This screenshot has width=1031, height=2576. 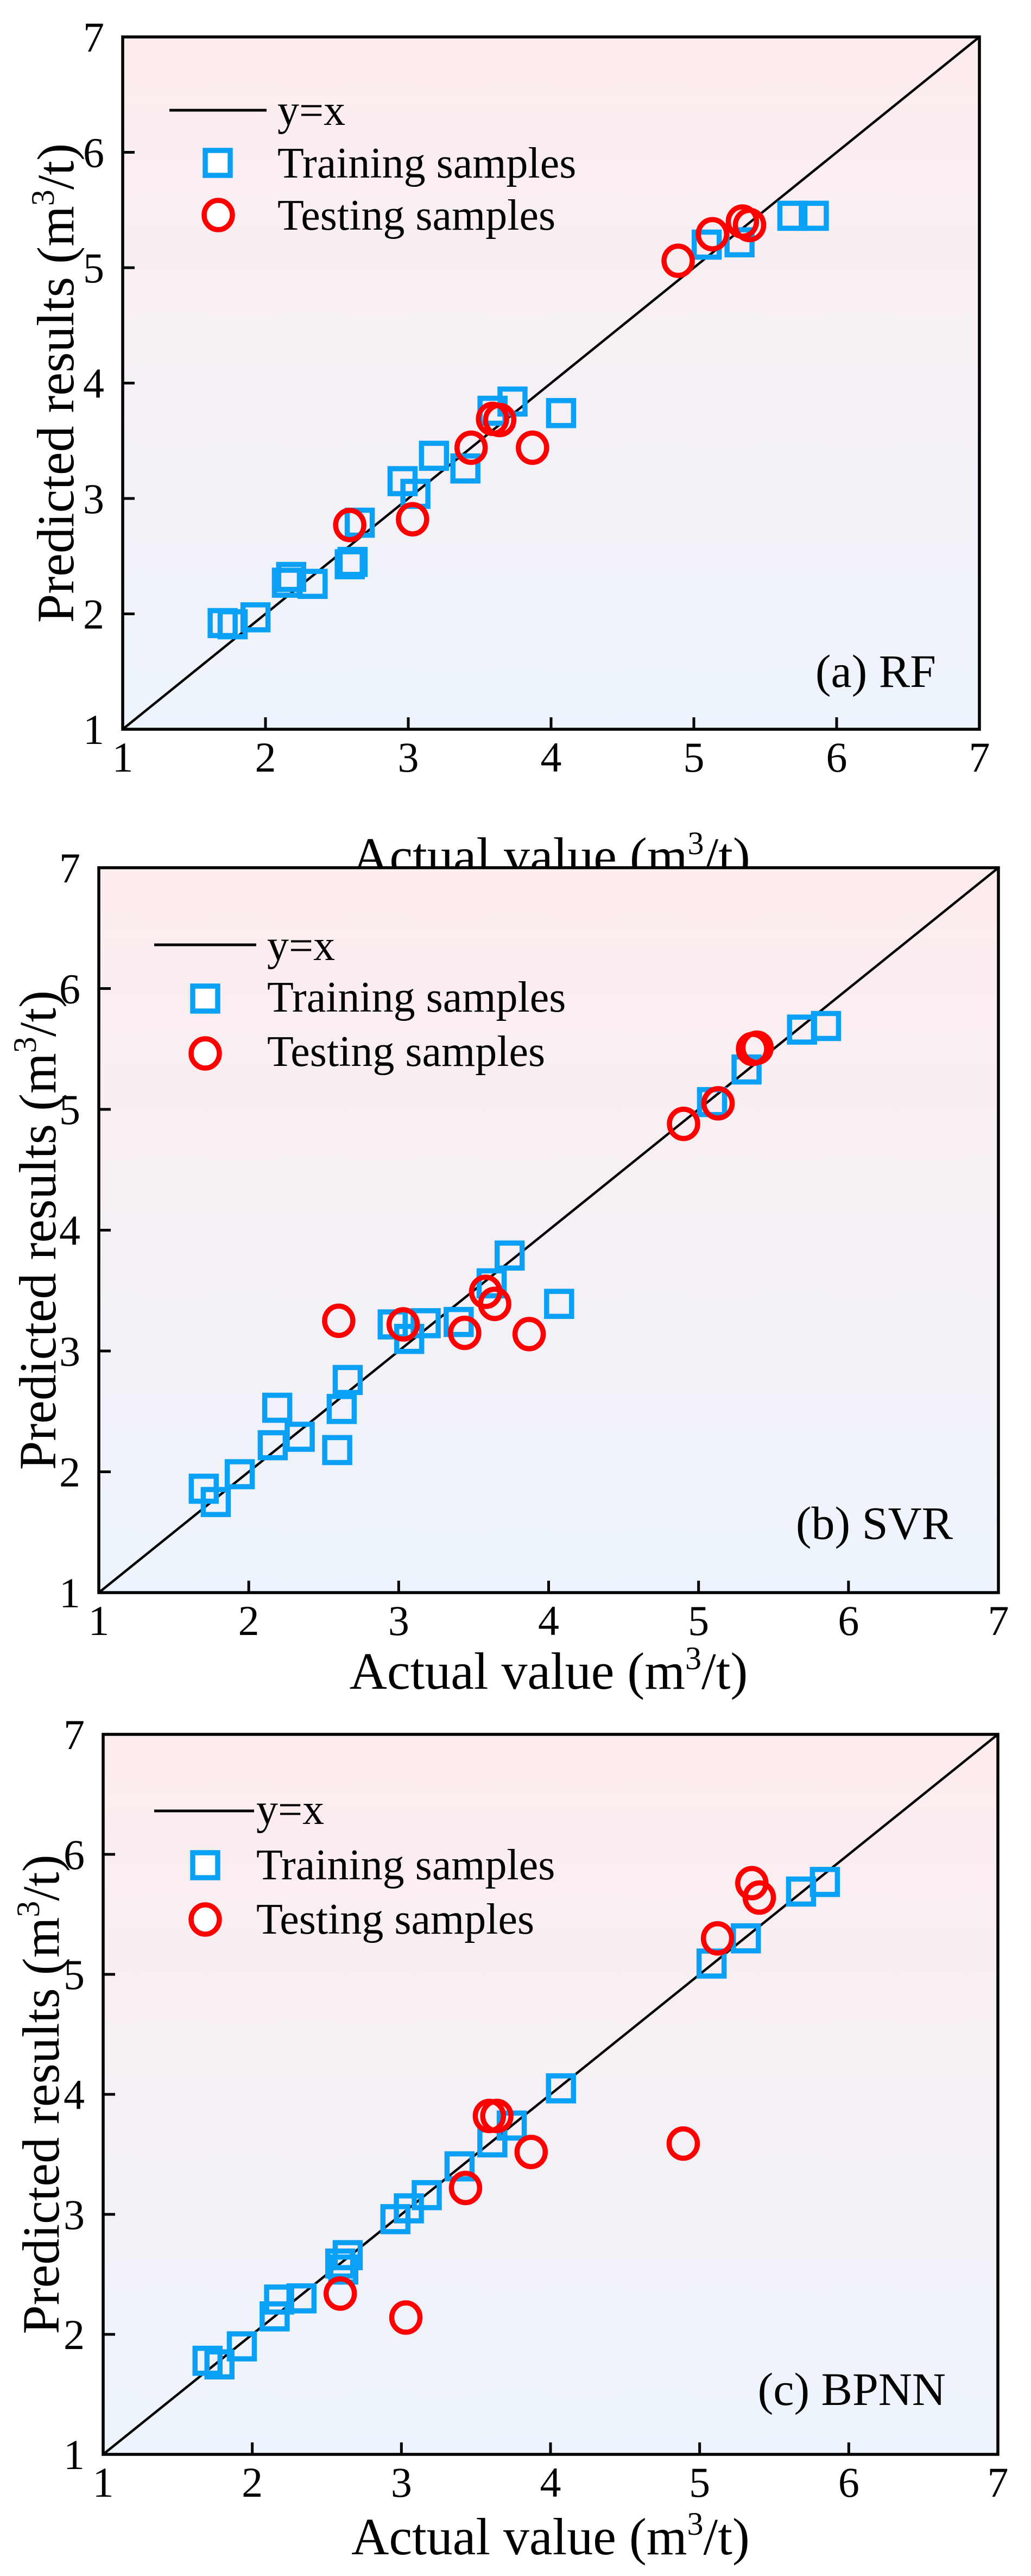 I want to click on x-axis-label: Actual value (m3/t), so click(x=549, y=1670).